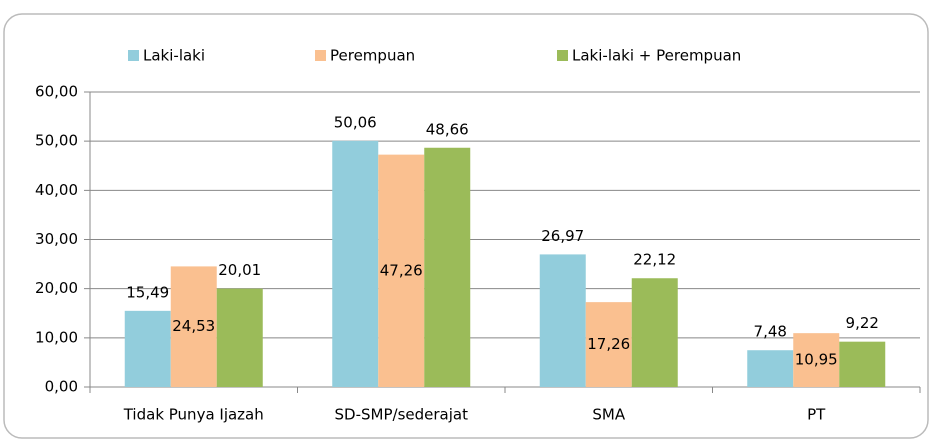 This screenshot has height=442, width=933. Describe the element at coordinates (61, 387) in the screenshot. I see `y-tick-label: 0,00` at that location.